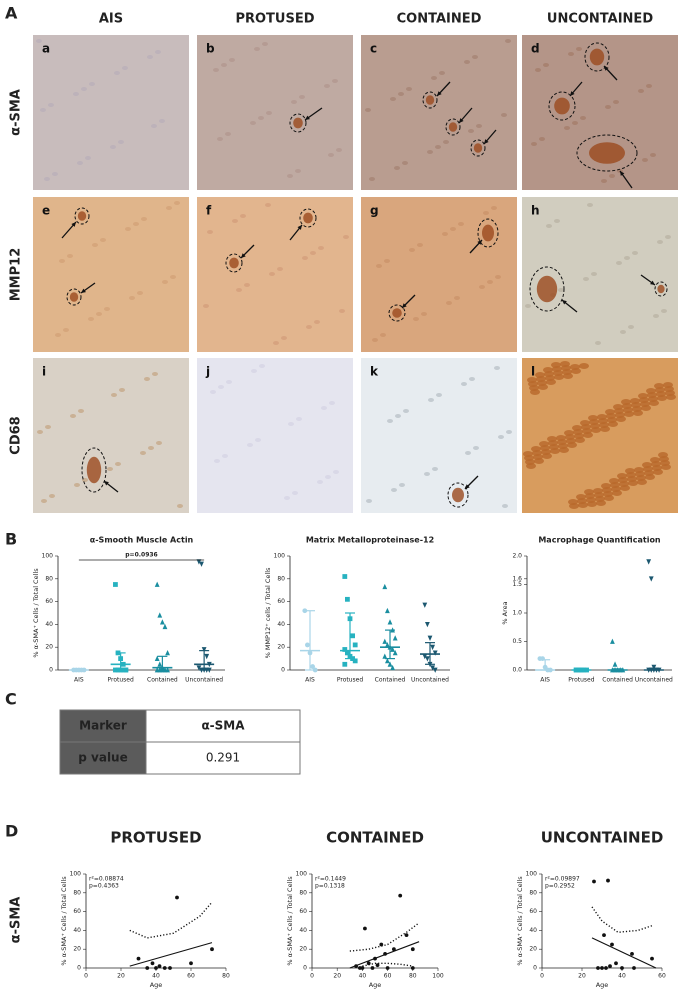  What do you see at coordinates (49, 647) in the screenshot?
I see `y-tick-label: 20` at bounding box center [49, 647].